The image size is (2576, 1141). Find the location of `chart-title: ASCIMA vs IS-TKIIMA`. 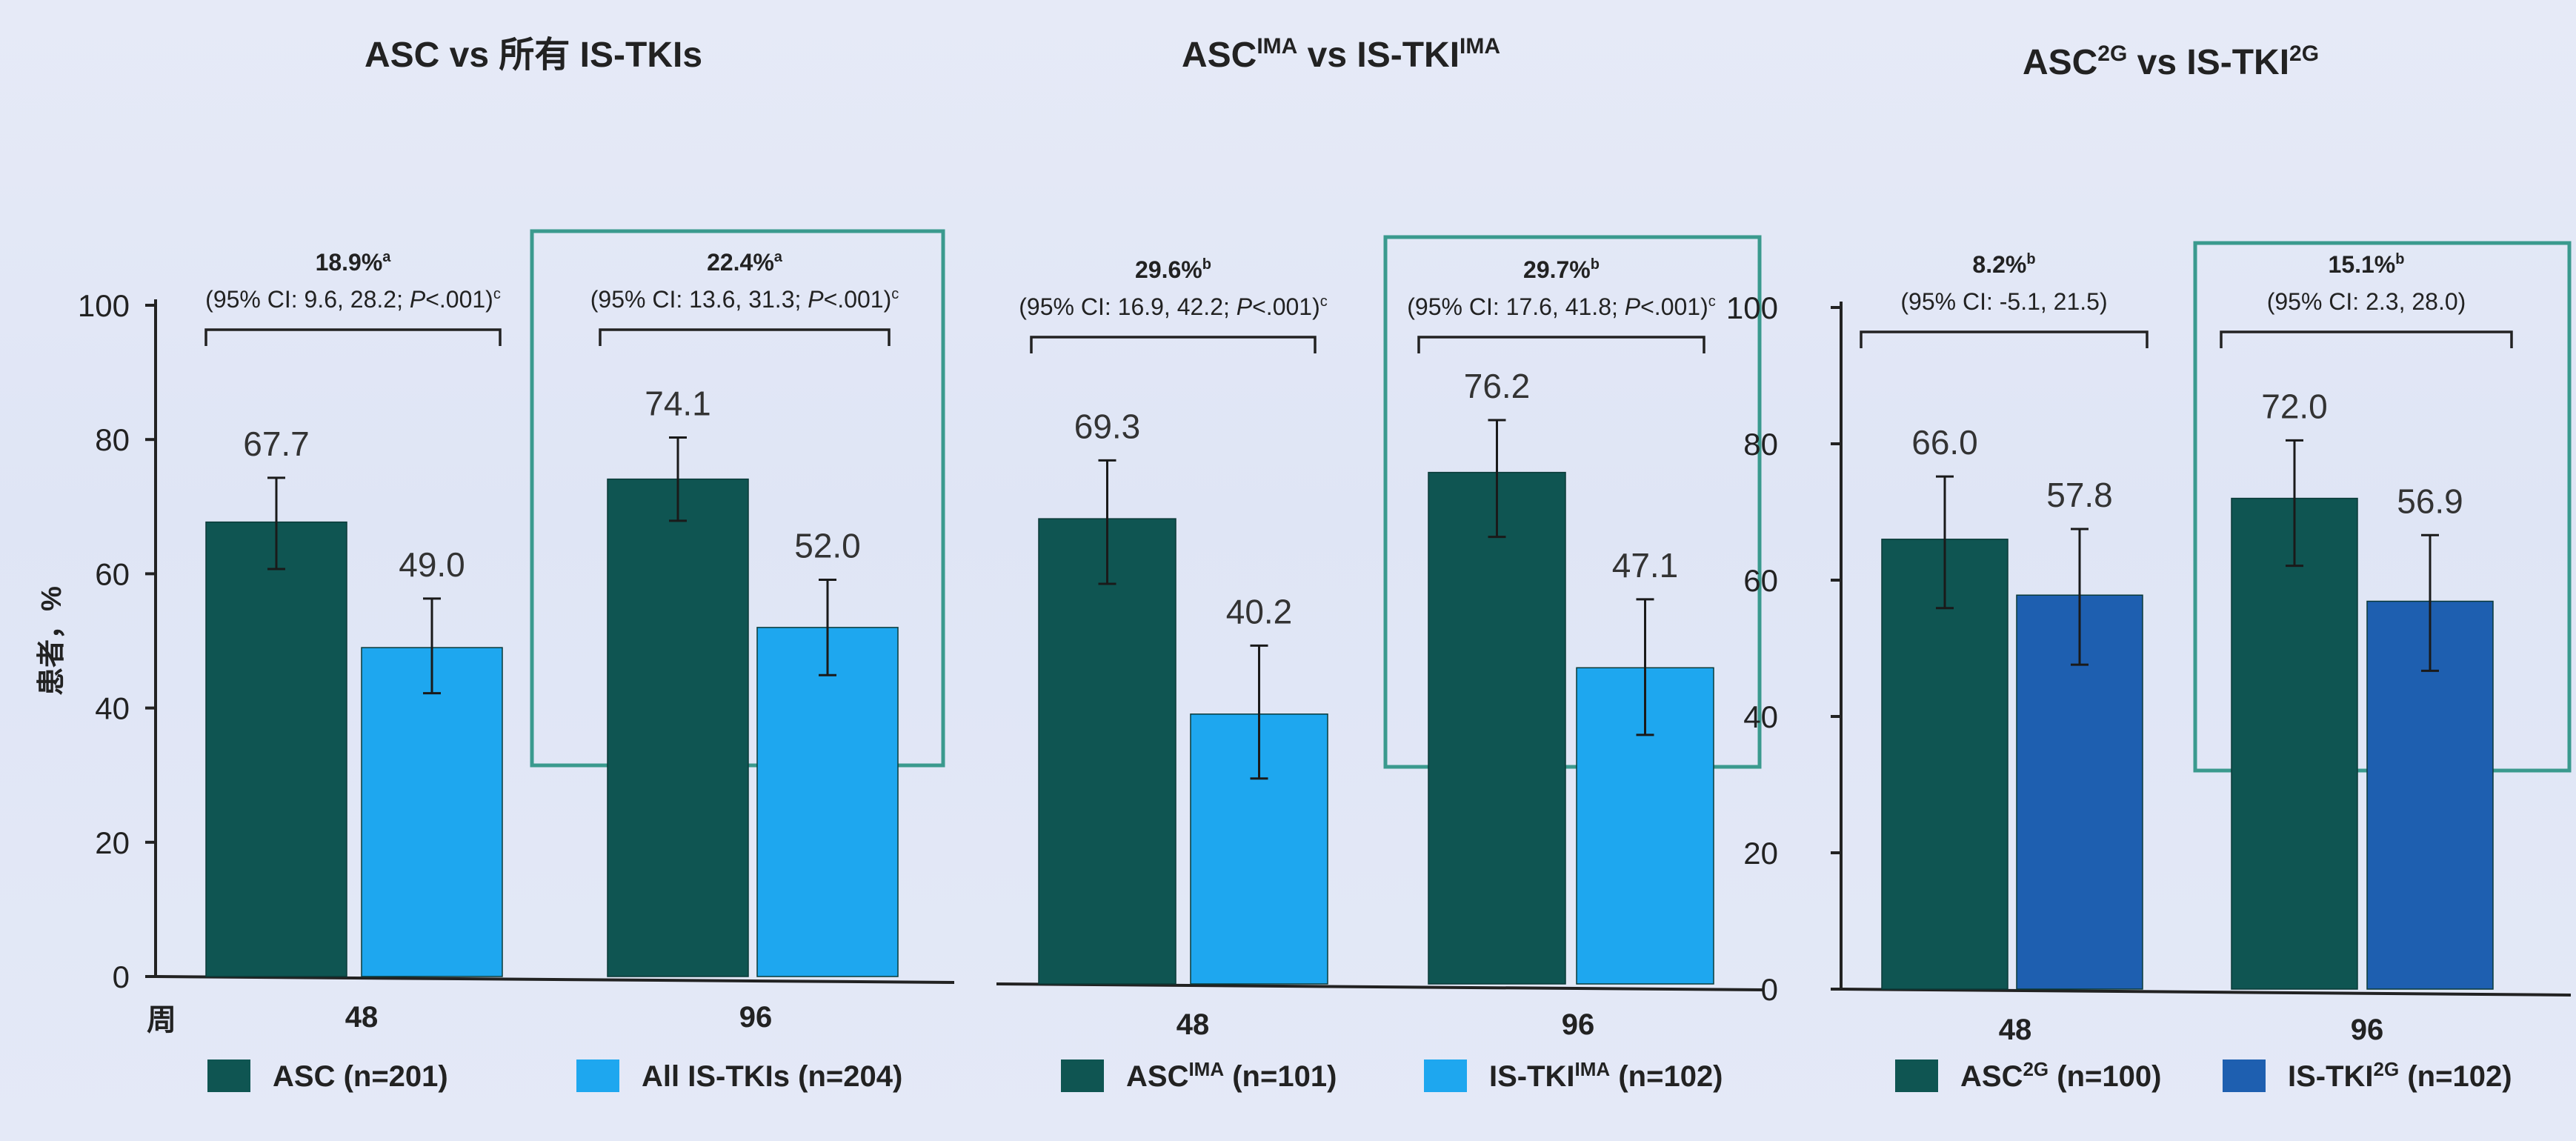

chart-title: ASCIMA vs IS-TKIIMA is located at coordinates (1341, 54).